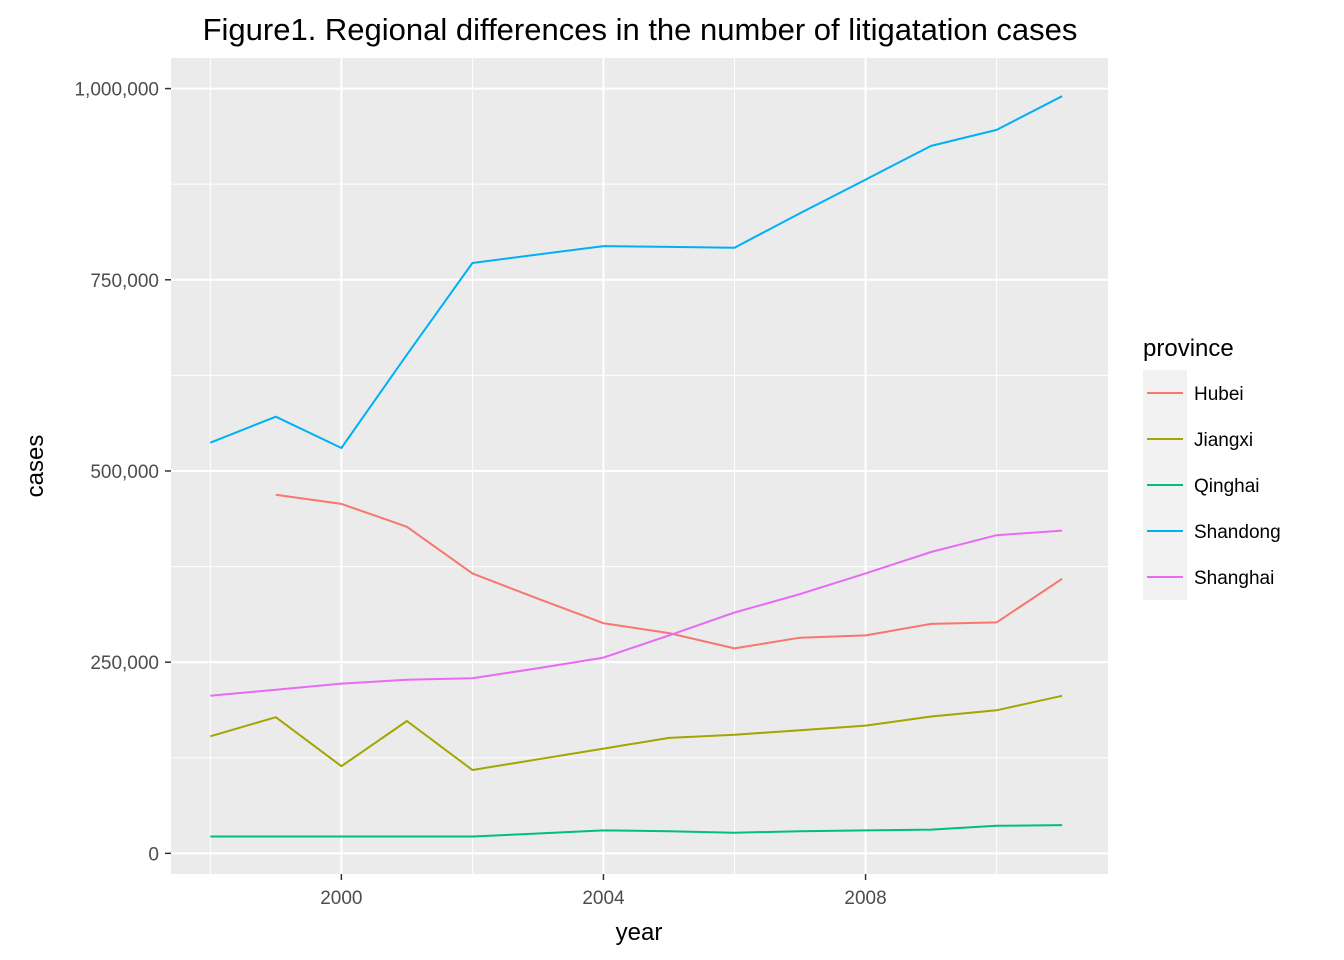  What do you see at coordinates (116, 90) in the screenshot?
I see `y-tick-label: 1,000,000` at bounding box center [116, 90].